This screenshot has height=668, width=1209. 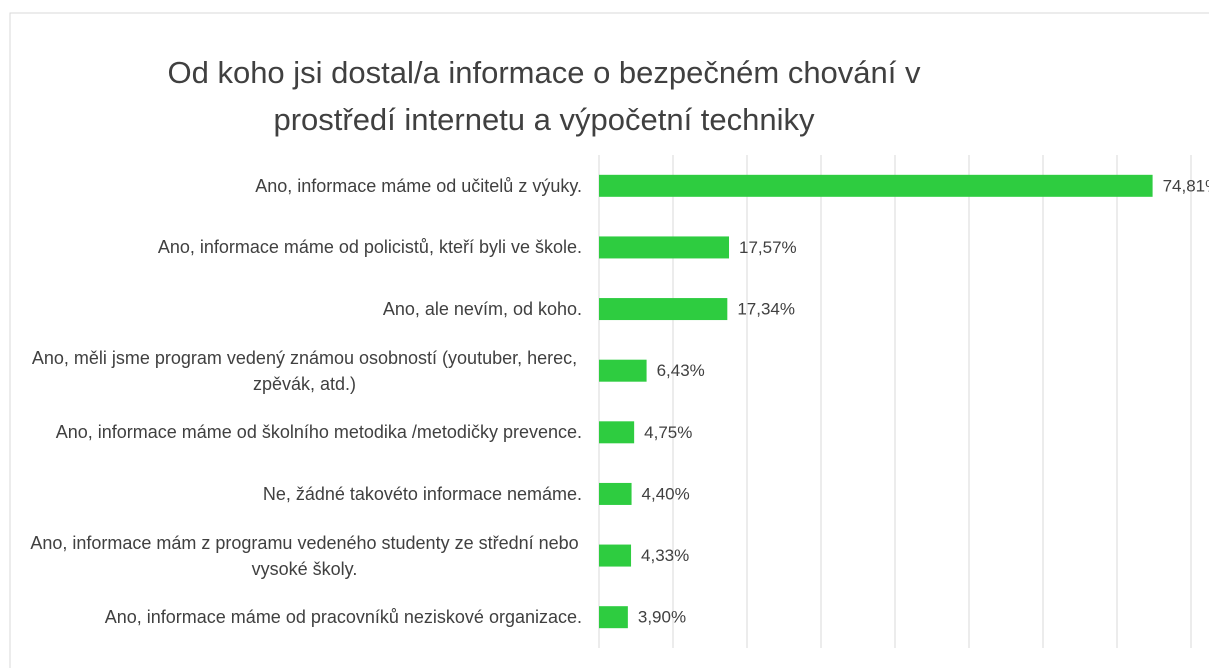 I want to click on category-label-box: Ano, informace máme od učitelů z výuky., so click(x=418, y=186).